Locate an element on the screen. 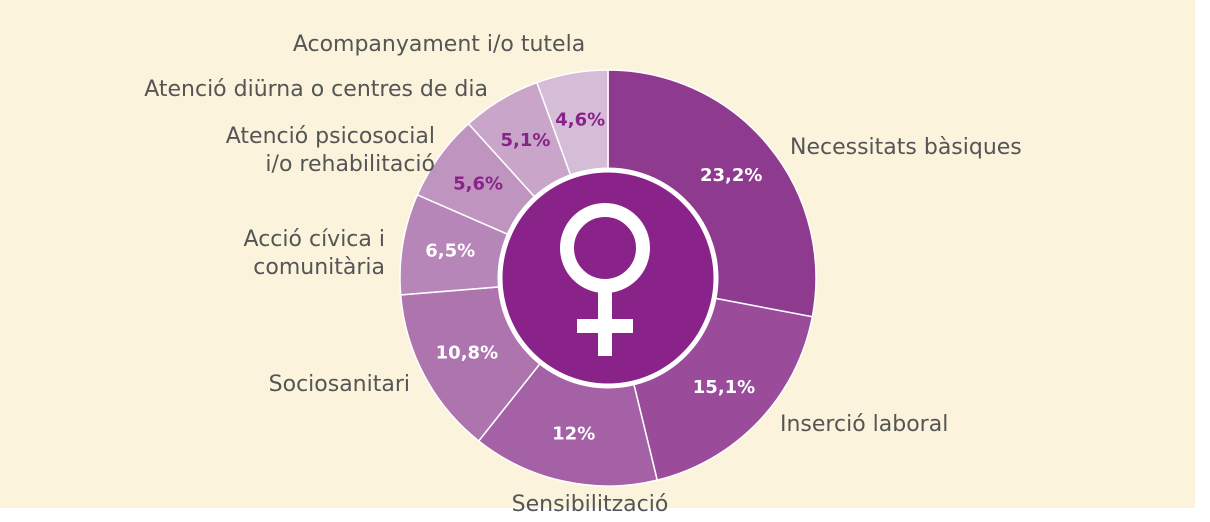 This screenshot has width=1210, height=522. category-label: Acció cívica i comunitària is located at coordinates (314, 253).